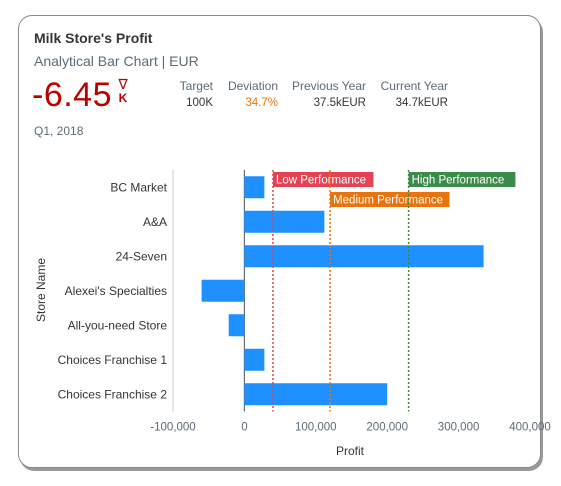  What do you see at coordinates (339, 103) in the screenshot?
I see `metric-value: 37.5kEUR` at bounding box center [339, 103].